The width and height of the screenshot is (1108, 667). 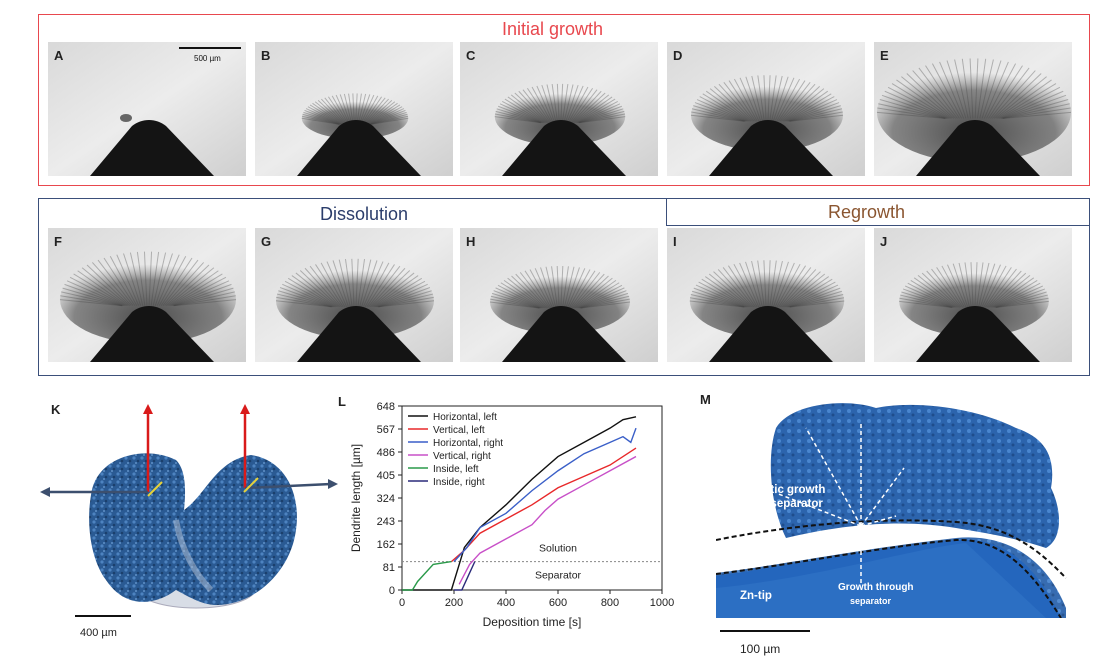 What do you see at coordinates (780, 490) in the screenshot?
I see `panel-m-label-dendritic-1: Dendritic growth` at bounding box center [780, 490].